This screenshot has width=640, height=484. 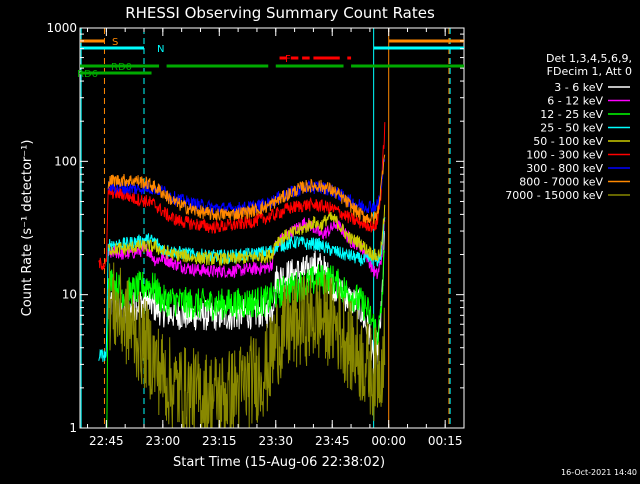 I want to click on flag-label-n: N, so click(x=160, y=49).